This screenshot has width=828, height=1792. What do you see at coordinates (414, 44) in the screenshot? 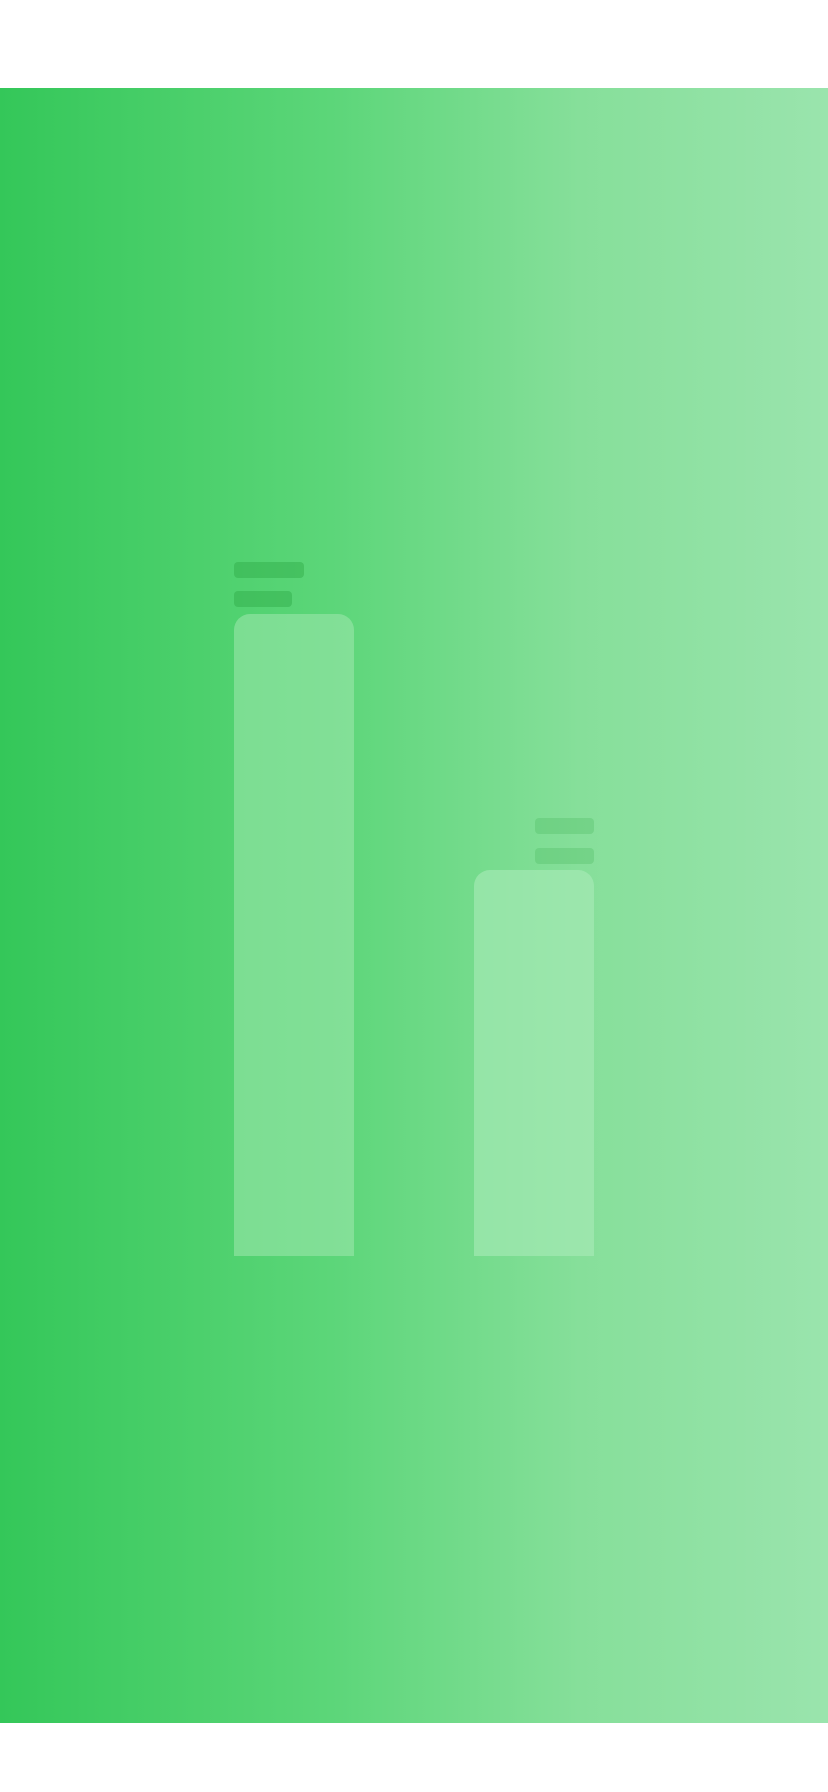
I see `status-bar` at bounding box center [414, 44].